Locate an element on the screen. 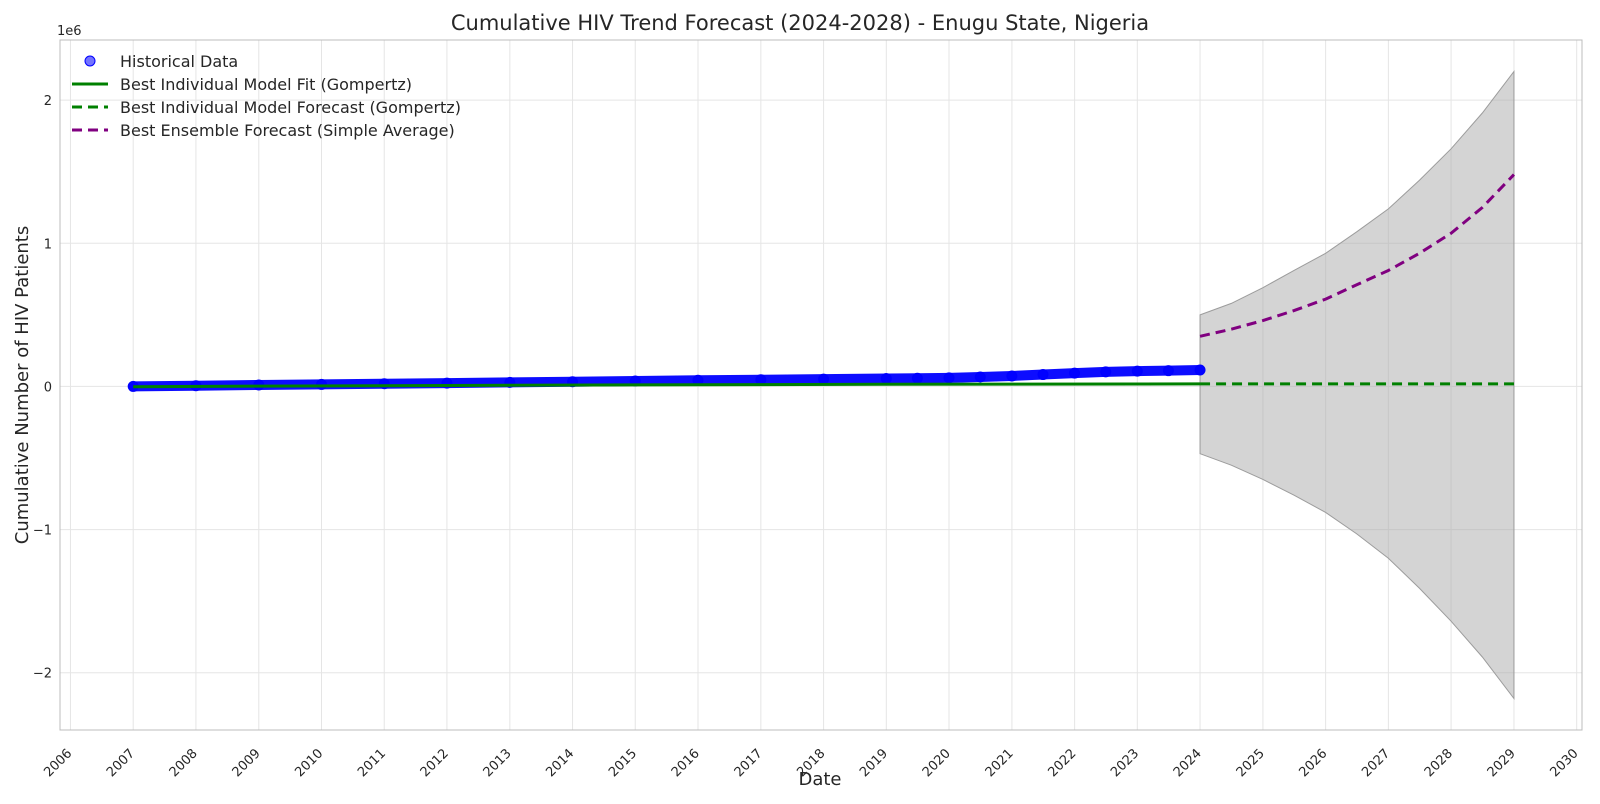  x-tick-label: 2019 is located at coordinates (874, 763).